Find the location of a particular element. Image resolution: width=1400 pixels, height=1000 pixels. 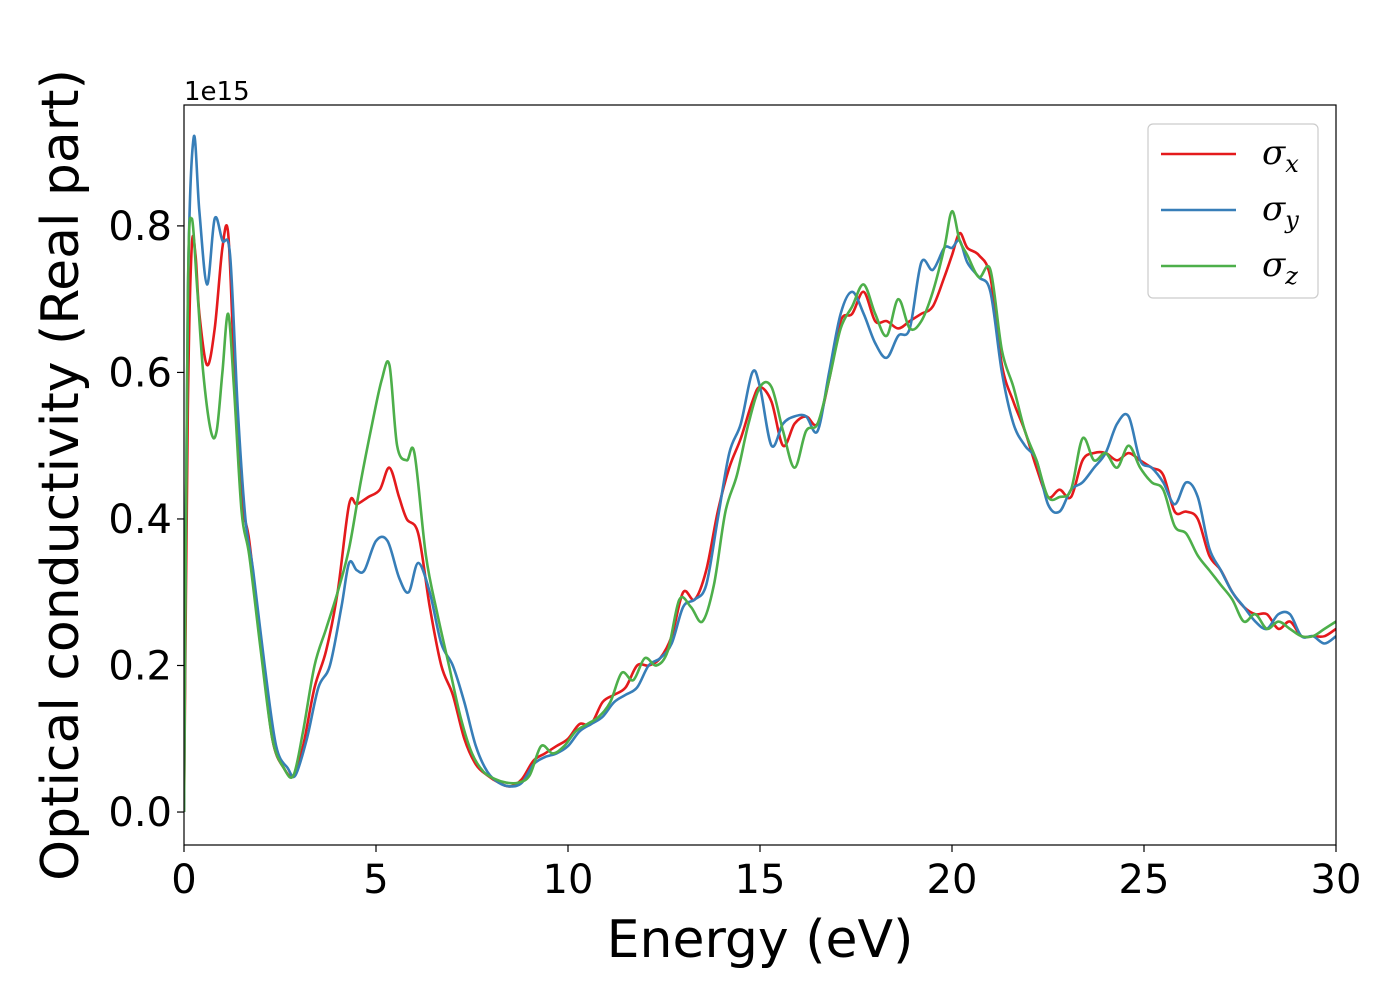

x-tick-label: 10 is located at coordinates (568, 880).